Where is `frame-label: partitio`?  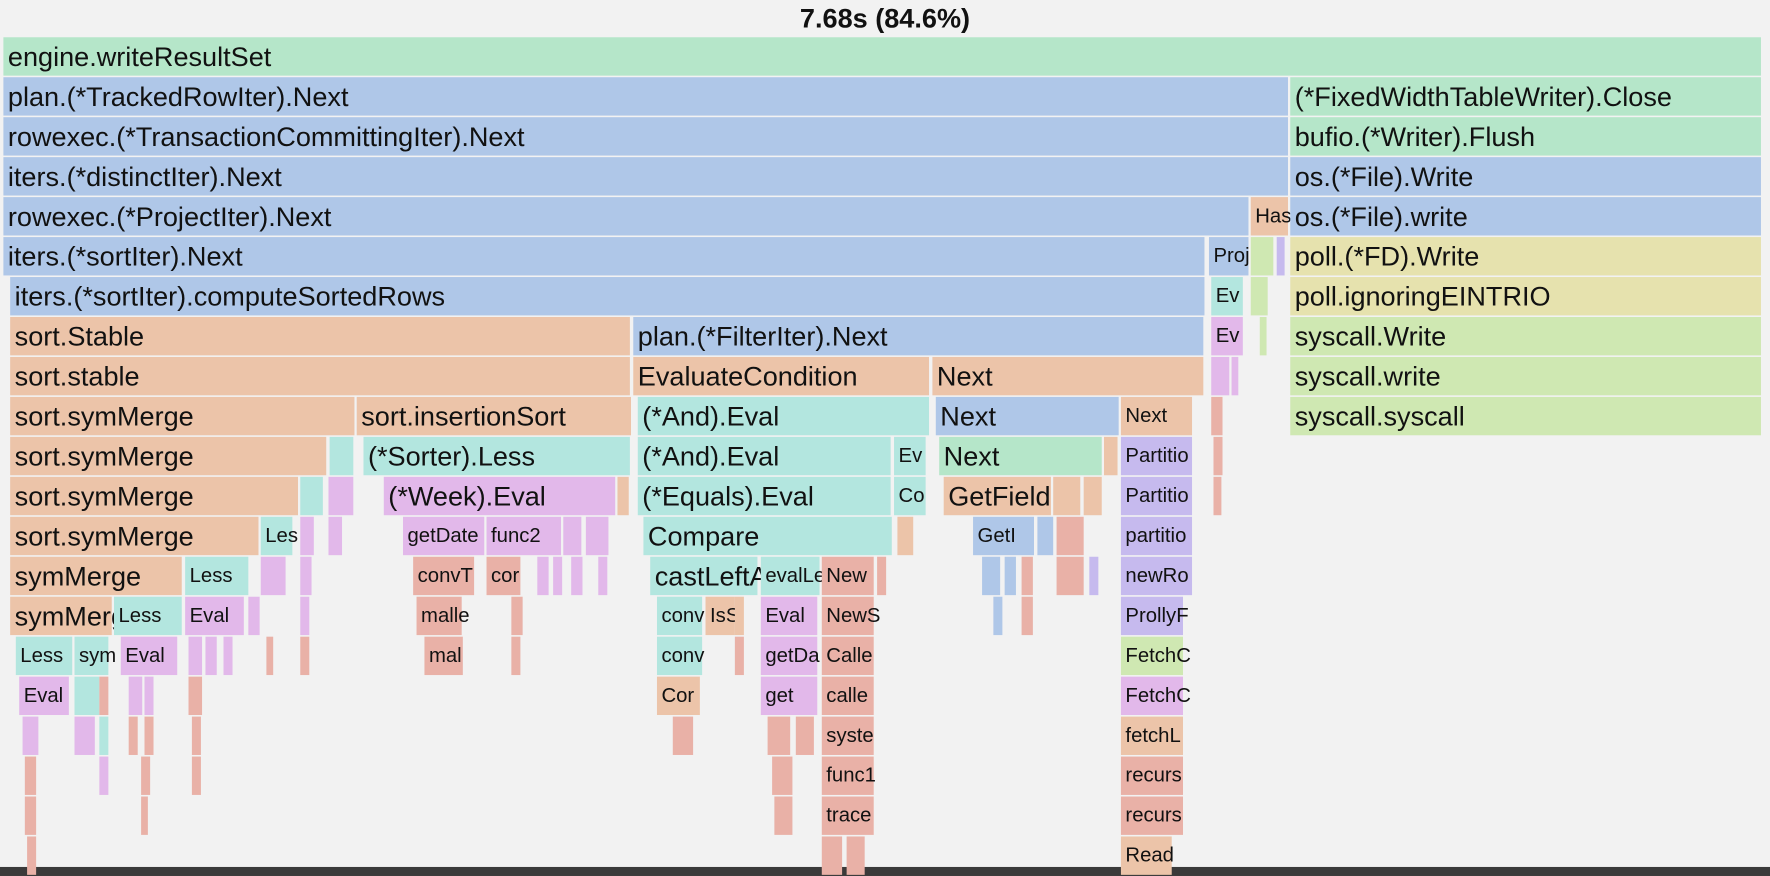 frame-label: partitio is located at coordinates (1155, 536).